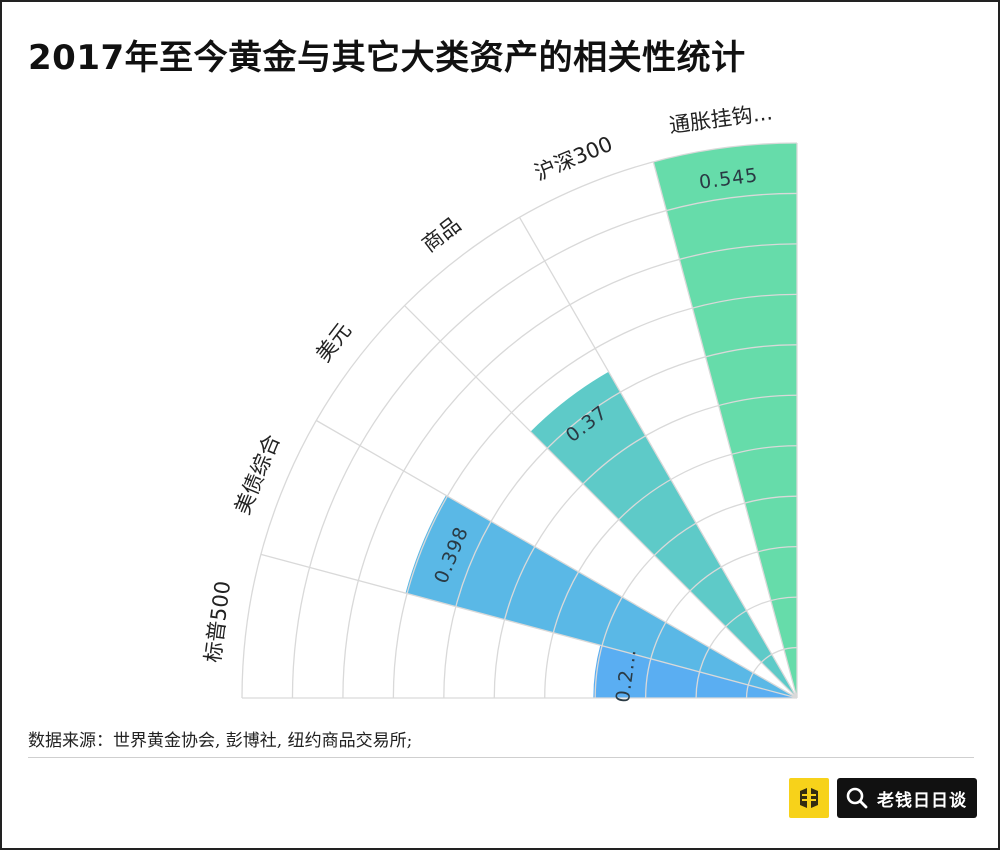 This screenshot has height=850, width=1000. I want to click on search-icon, so click(857, 798).